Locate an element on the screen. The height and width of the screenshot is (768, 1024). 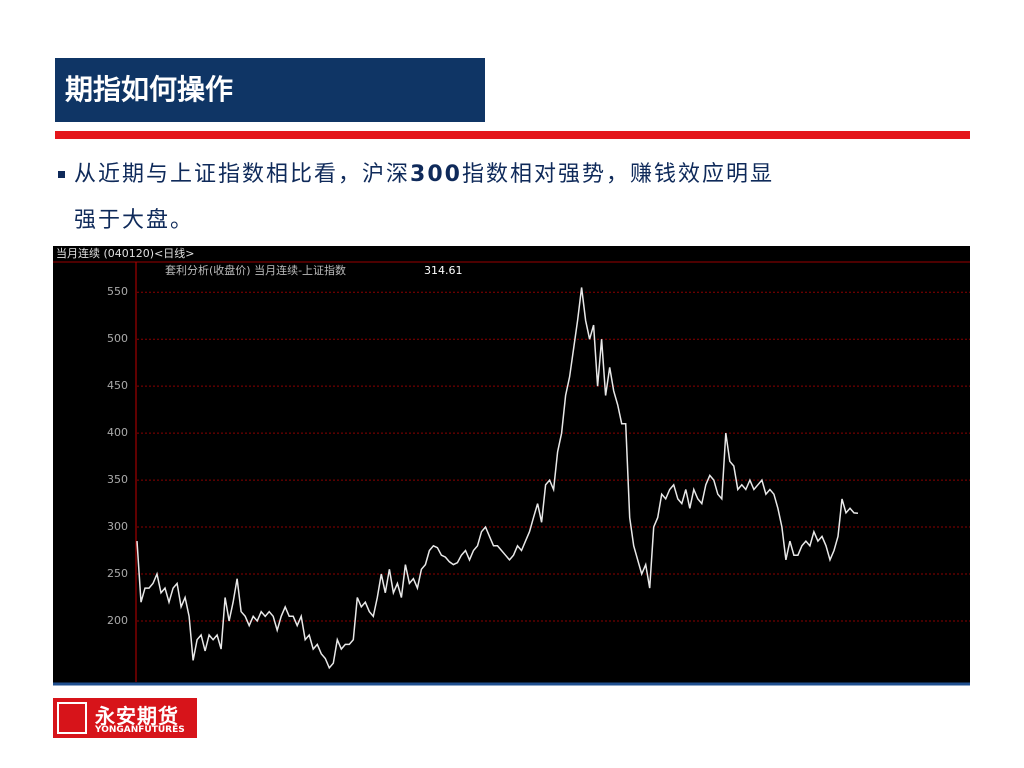
y-tick-label: 200 is located at coordinates (117, 620).